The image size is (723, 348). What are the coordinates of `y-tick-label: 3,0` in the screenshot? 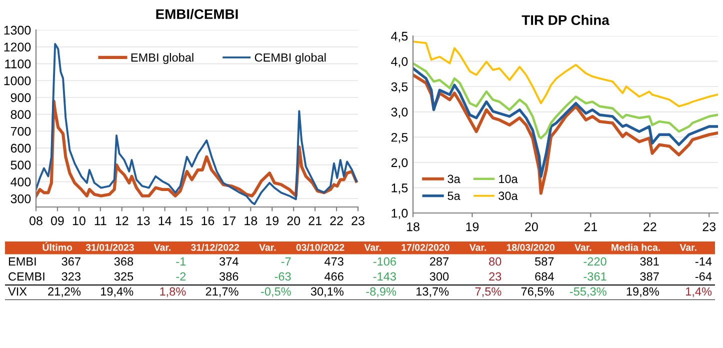 It's located at (399, 113).